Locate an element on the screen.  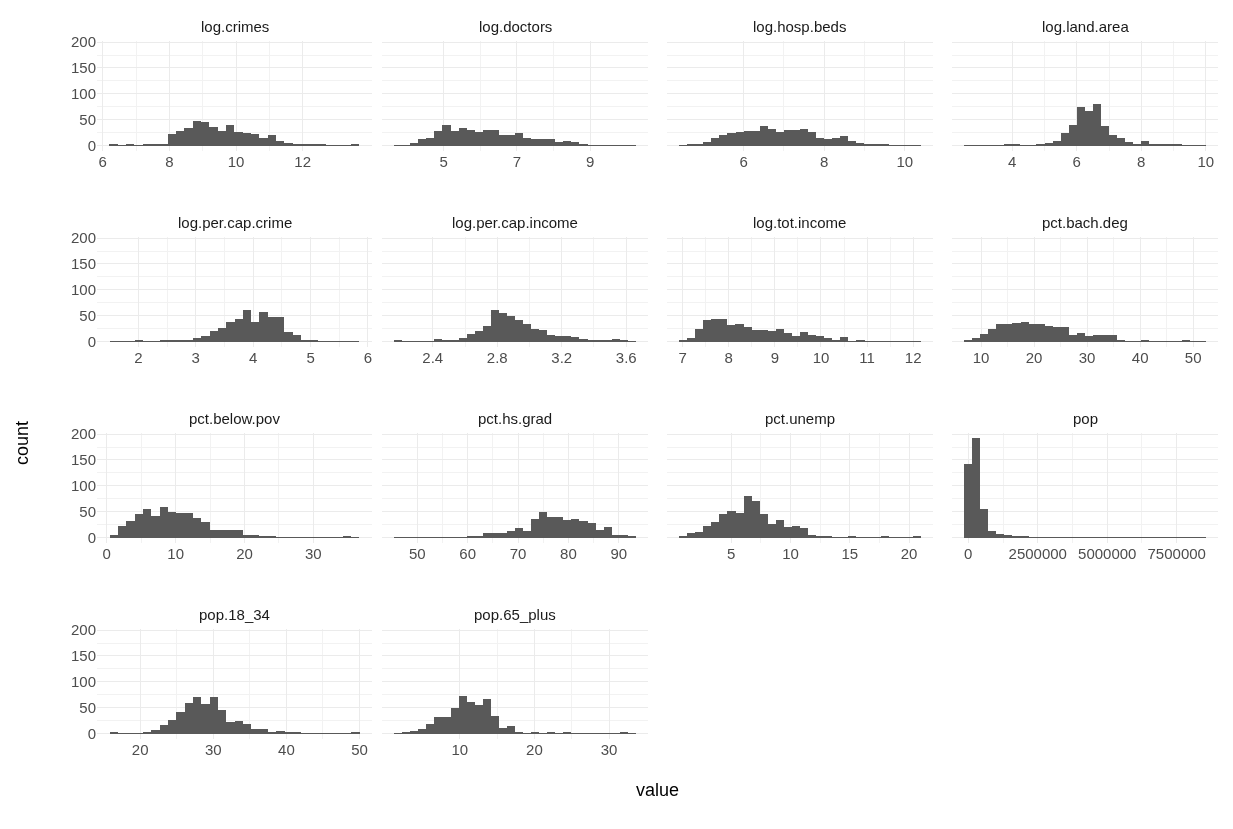
chart-title: pct.bach.deg is located at coordinates (1085, 222).